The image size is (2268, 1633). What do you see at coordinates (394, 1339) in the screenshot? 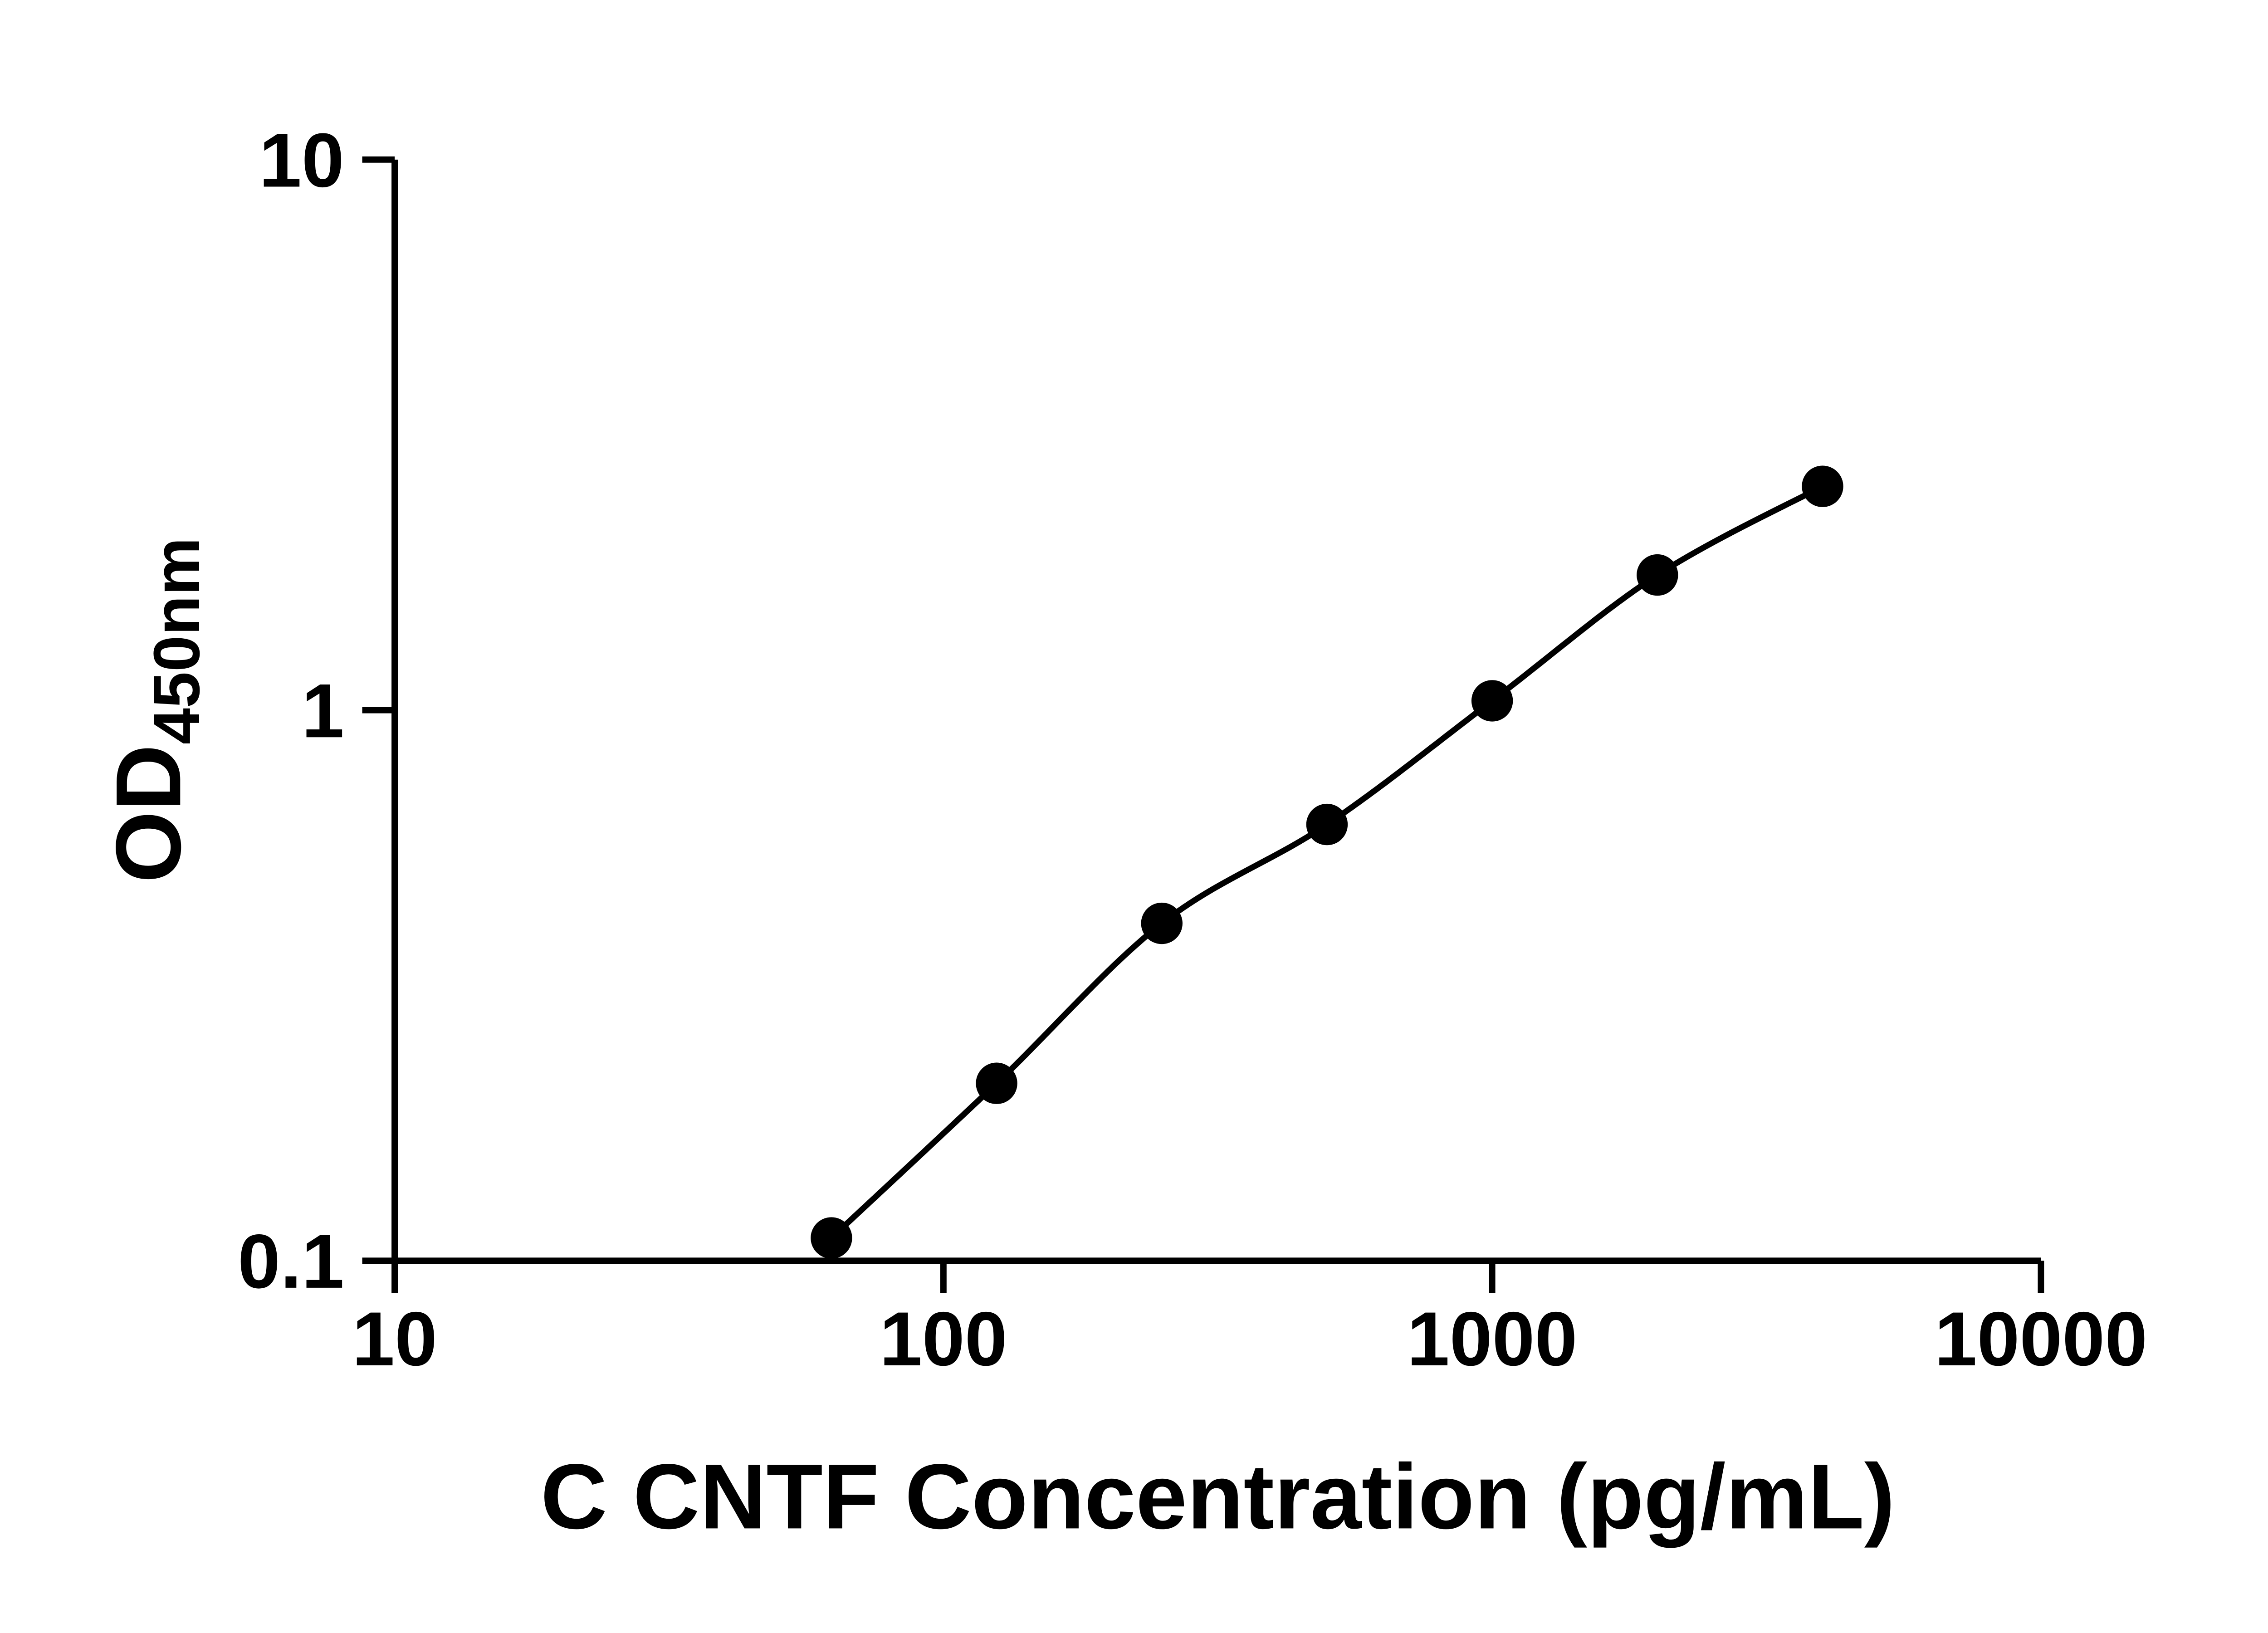
I see `x-tick-label: 10` at bounding box center [394, 1339].